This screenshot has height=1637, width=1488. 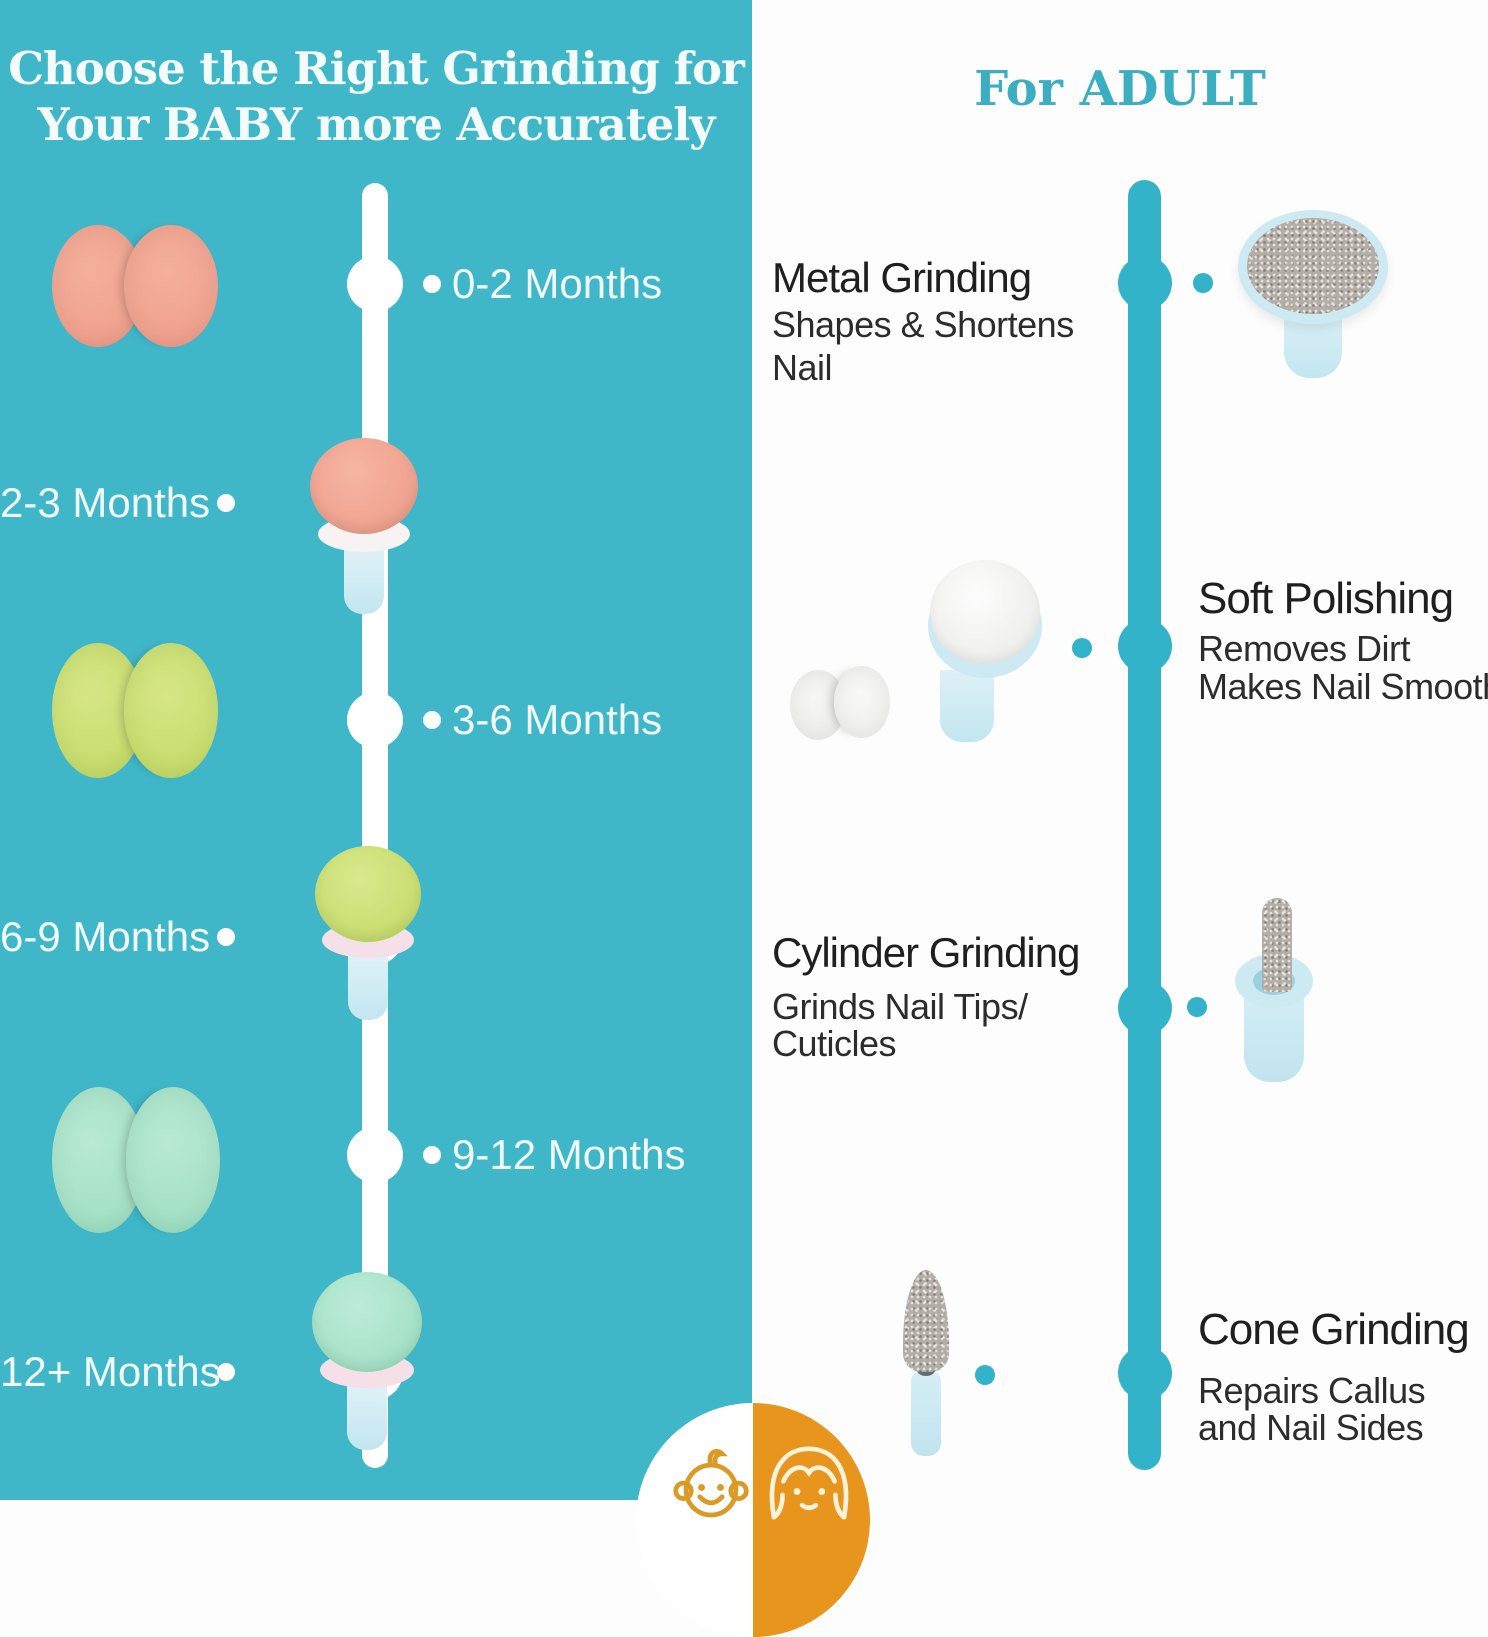 What do you see at coordinates (926, 1363) in the screenshot?
I see `cone-grinding-bit-image` at bounding box center [926, 1363].